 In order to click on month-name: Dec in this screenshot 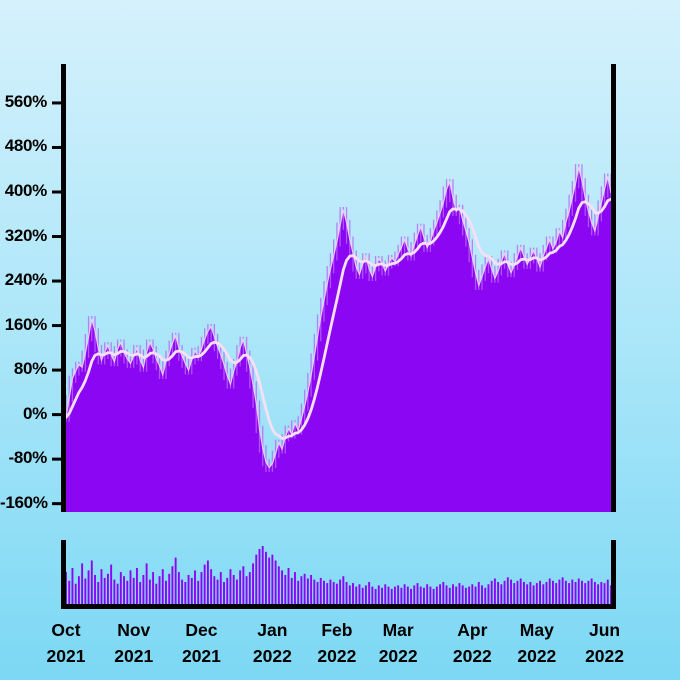, I will do `click(201, 630)`.